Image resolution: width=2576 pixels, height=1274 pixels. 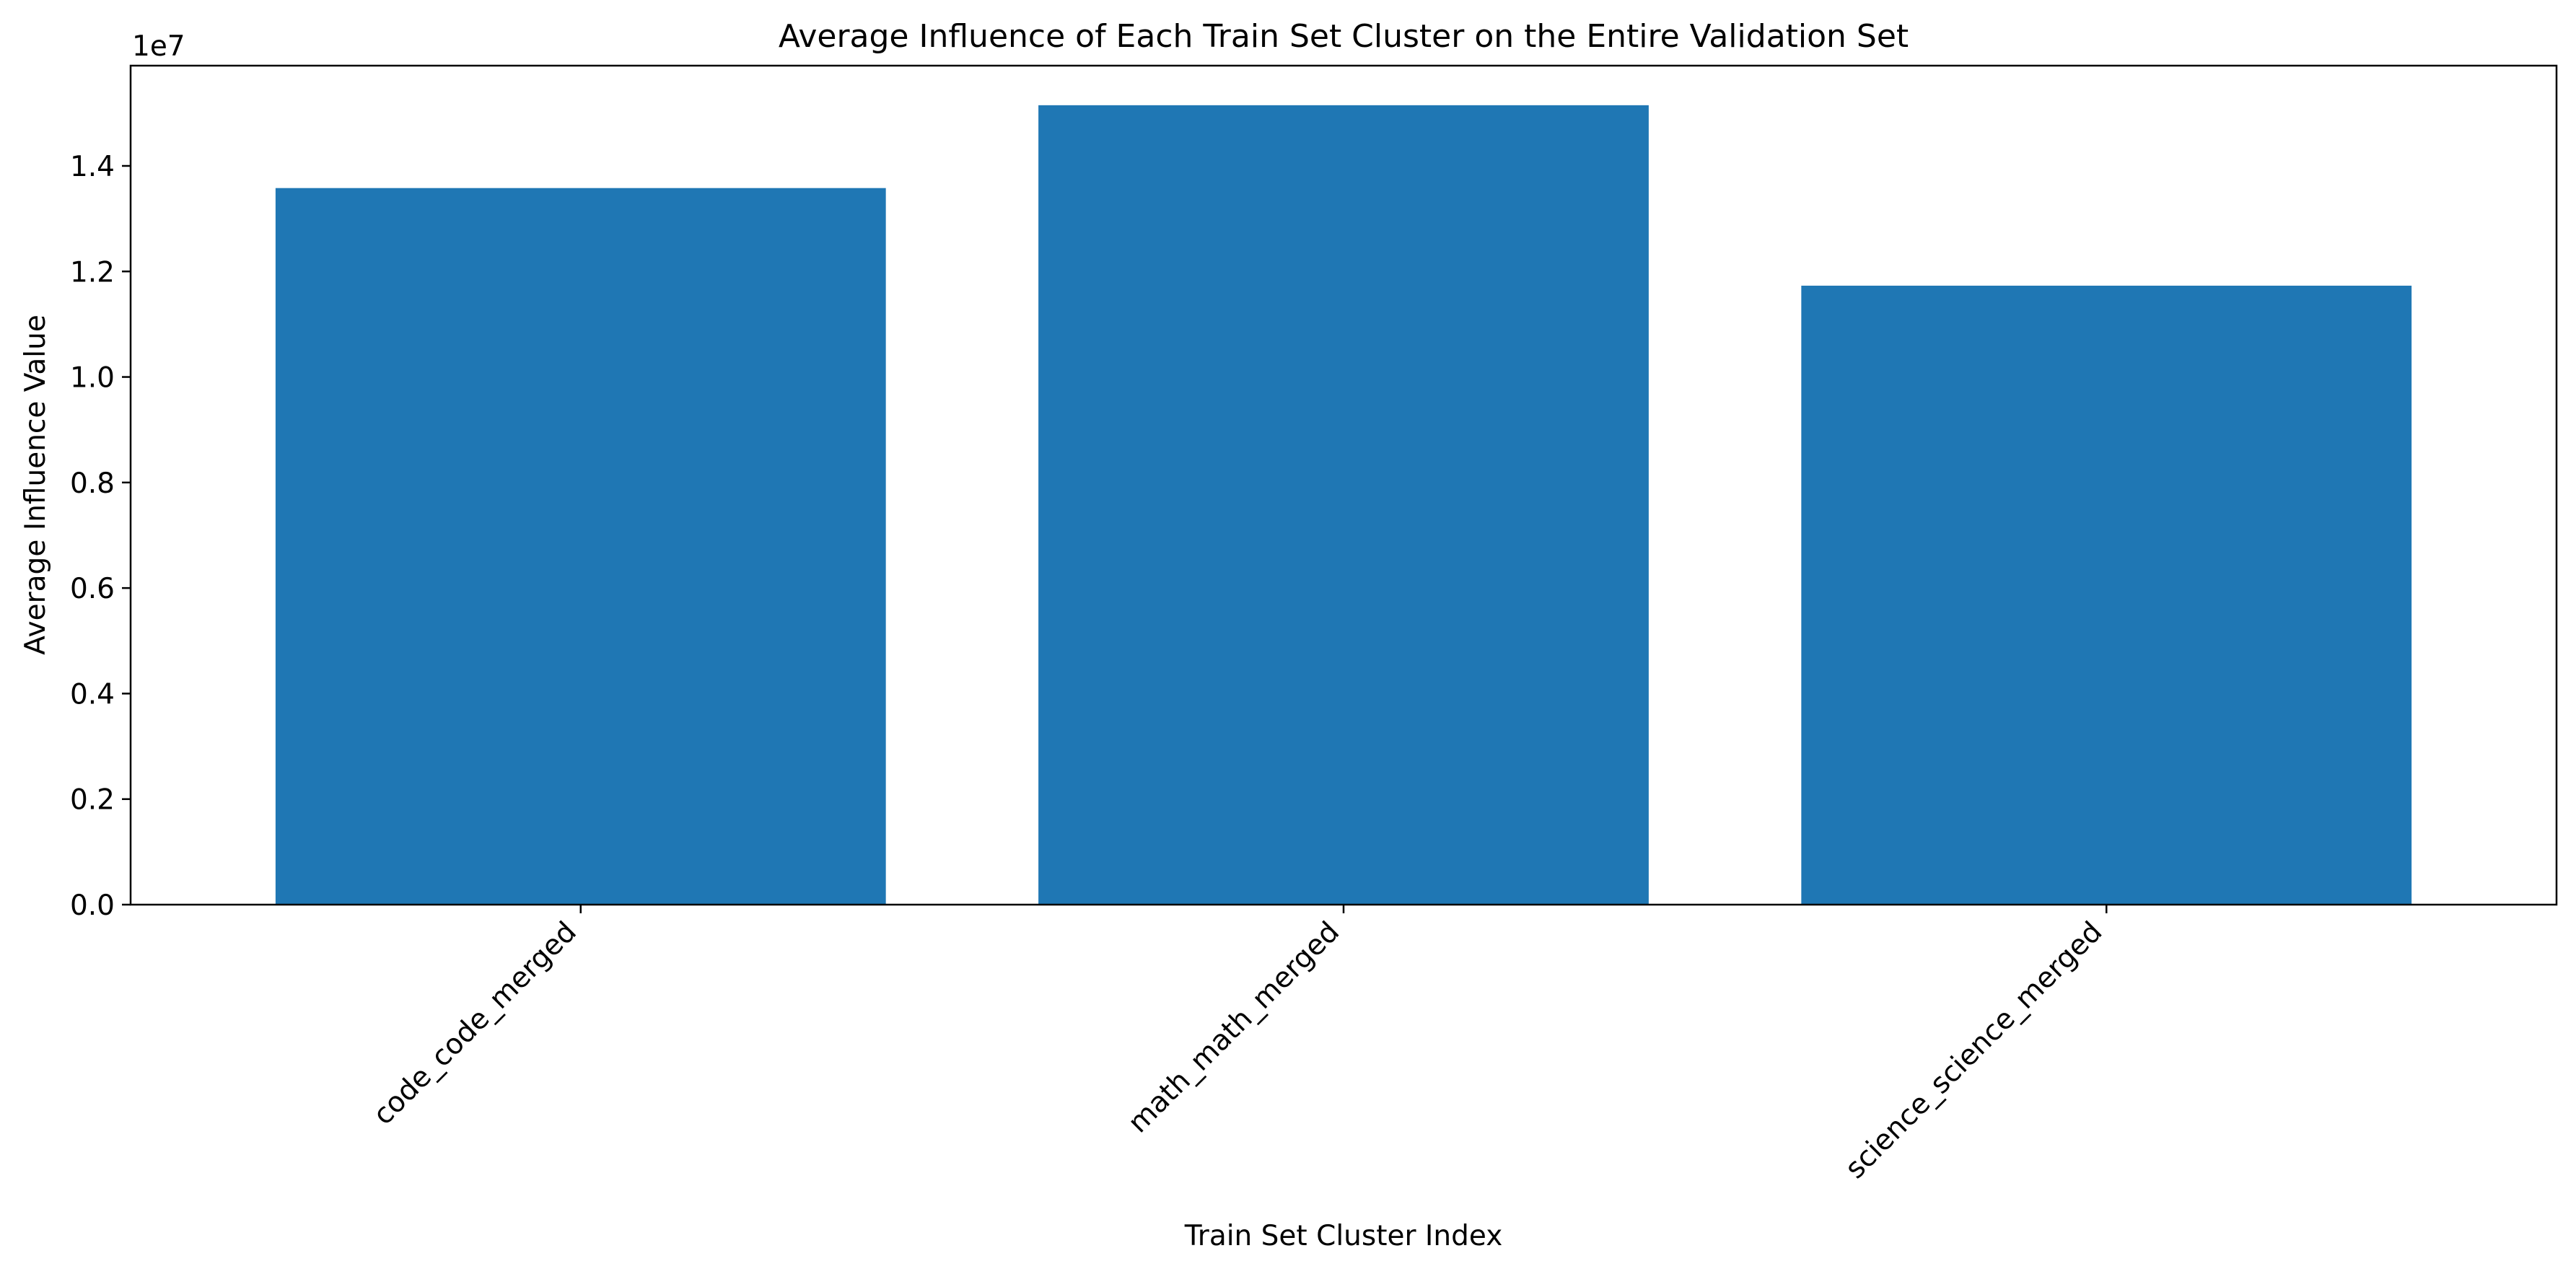 I want to click on bar-math_math_merged, so click(x=1343, y=505).